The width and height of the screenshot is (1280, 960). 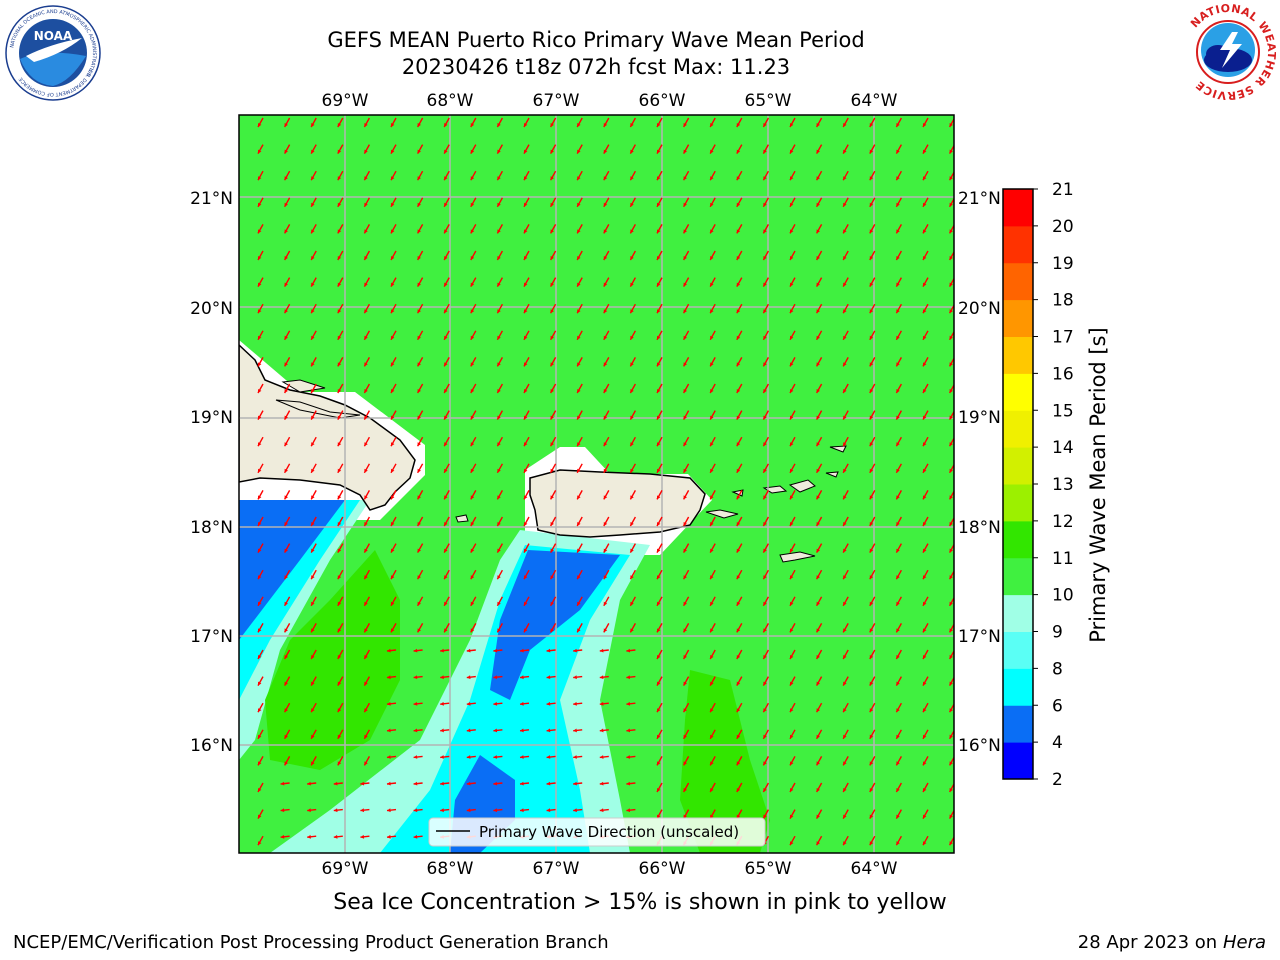 What do you see at coordinates (802, 486) in the screenshot?
I see `virgin-island` at bounding box center [802, 486].